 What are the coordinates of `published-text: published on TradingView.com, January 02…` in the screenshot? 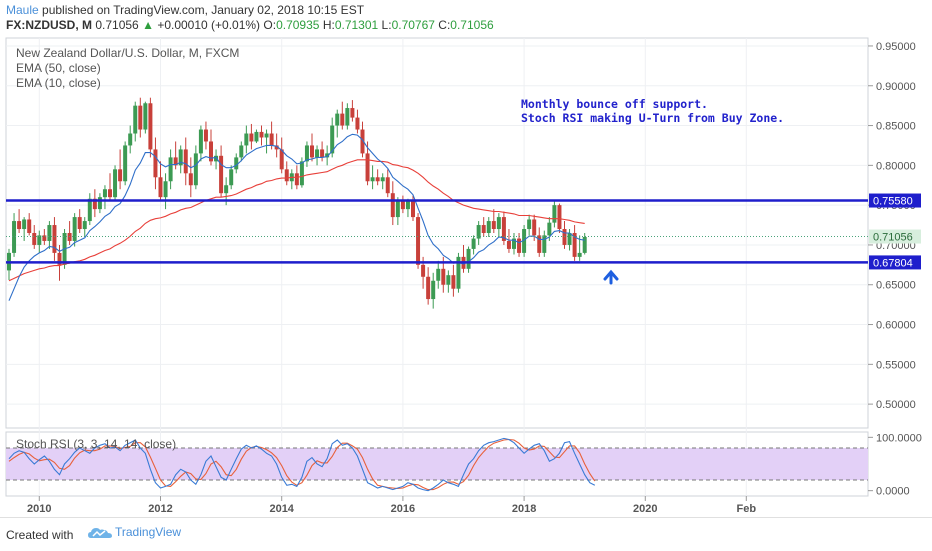 It's located at (203, 10).